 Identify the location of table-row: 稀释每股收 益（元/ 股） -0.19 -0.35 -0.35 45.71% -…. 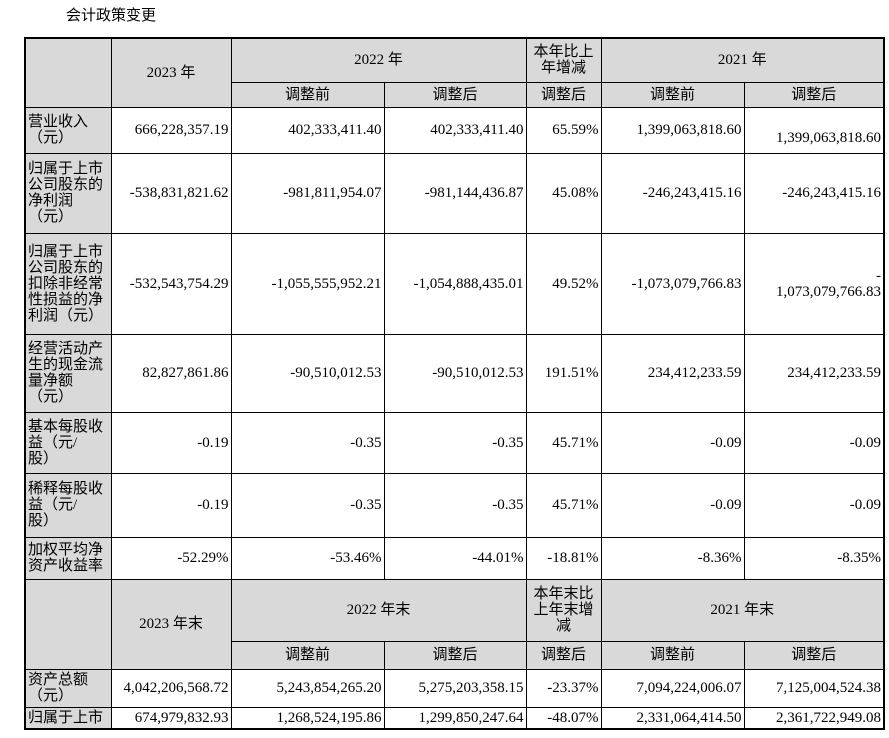
(454, 505).